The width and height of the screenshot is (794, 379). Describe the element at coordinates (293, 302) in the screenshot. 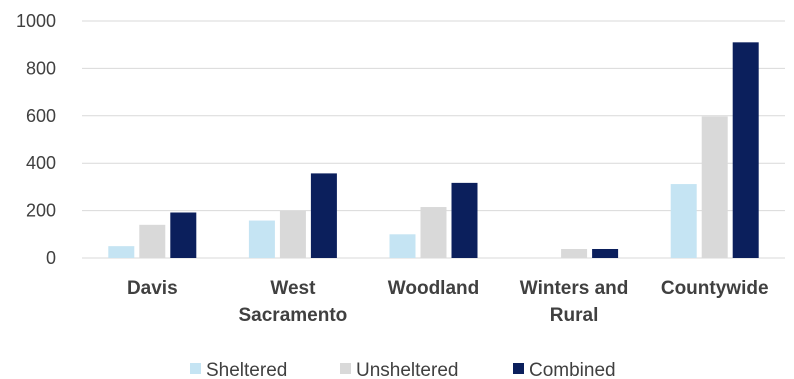

I see `x-category-label: West Sacramento` at that location.